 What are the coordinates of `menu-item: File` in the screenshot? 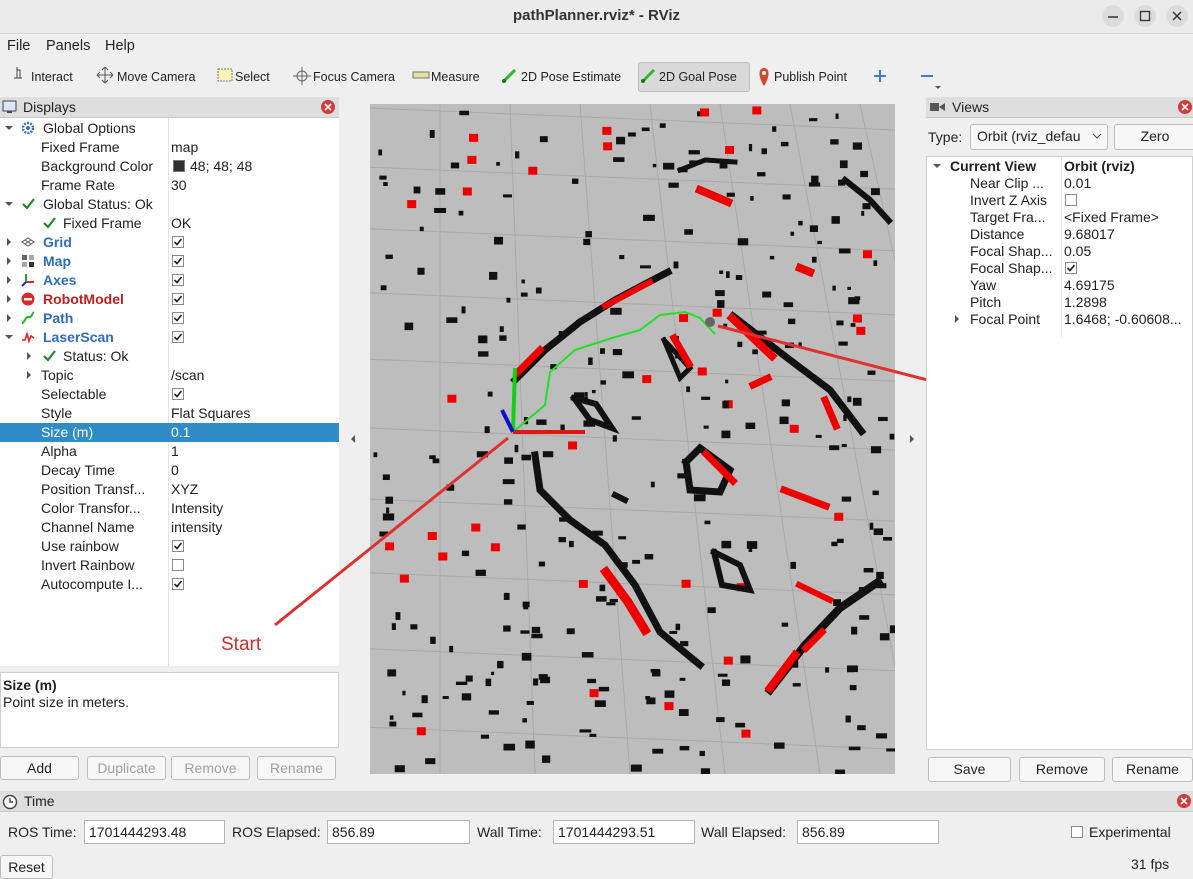 It's located at (19, 46).